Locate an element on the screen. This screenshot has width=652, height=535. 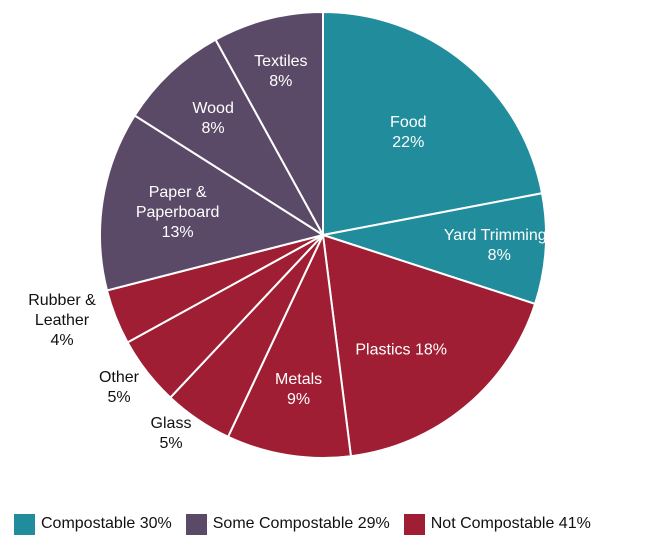
slice-paper-and-paperboard is located at coordinates (212, 203).